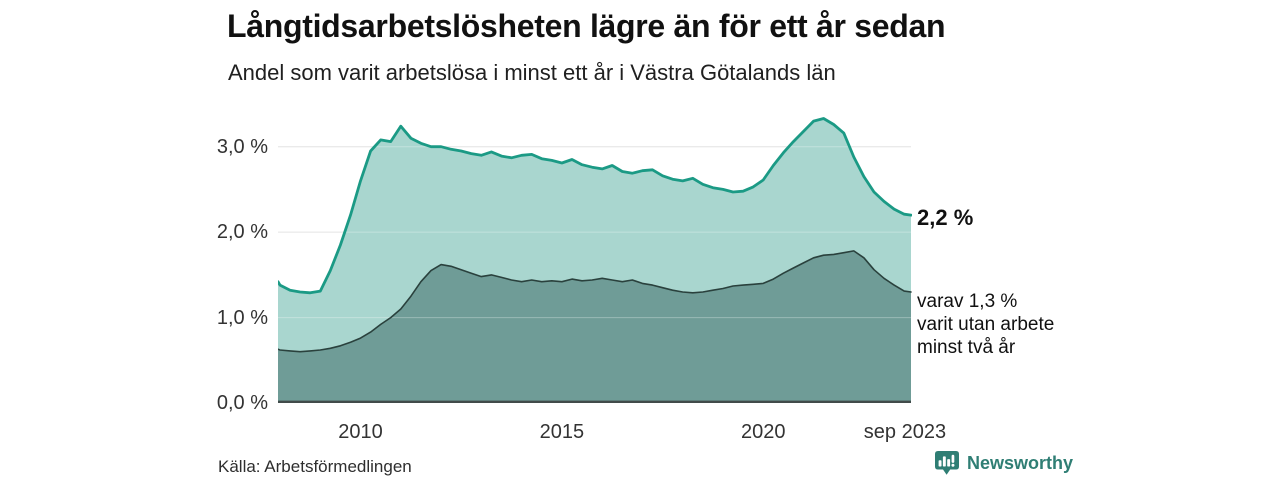  What do you see at coordinates (242, 403) in the screenshot?
I see `y-axis-label: 0,0 %` at bounding box center [242, 403].